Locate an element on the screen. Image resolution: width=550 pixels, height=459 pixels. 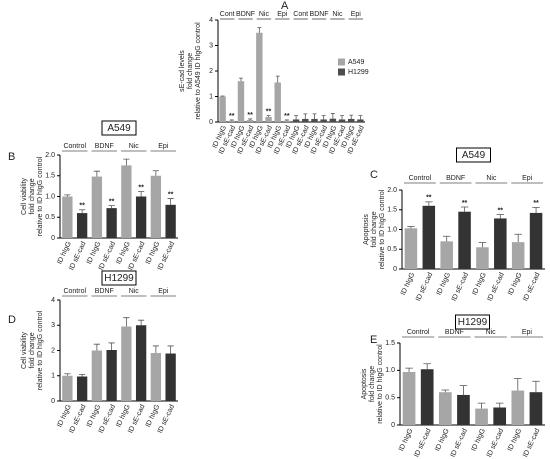
y-tick-label: 1.5 is located at coordinates (50, 176).